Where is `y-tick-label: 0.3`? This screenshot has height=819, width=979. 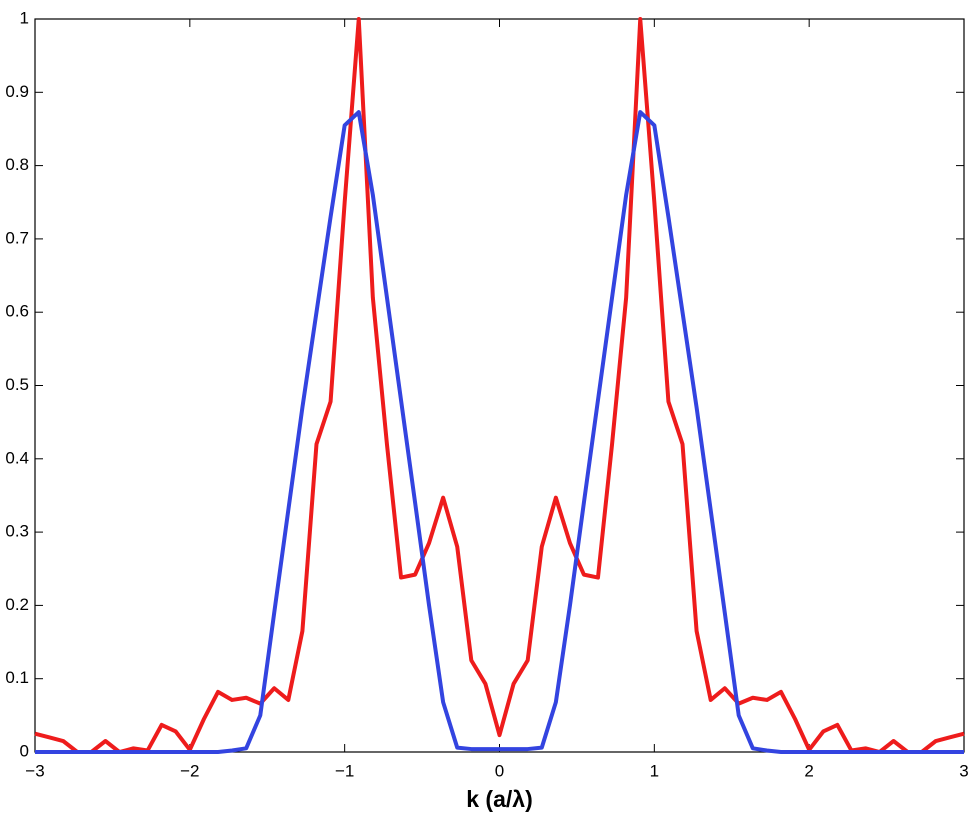
y-tick-label: 0.3 is located at coordinates (17, 531).